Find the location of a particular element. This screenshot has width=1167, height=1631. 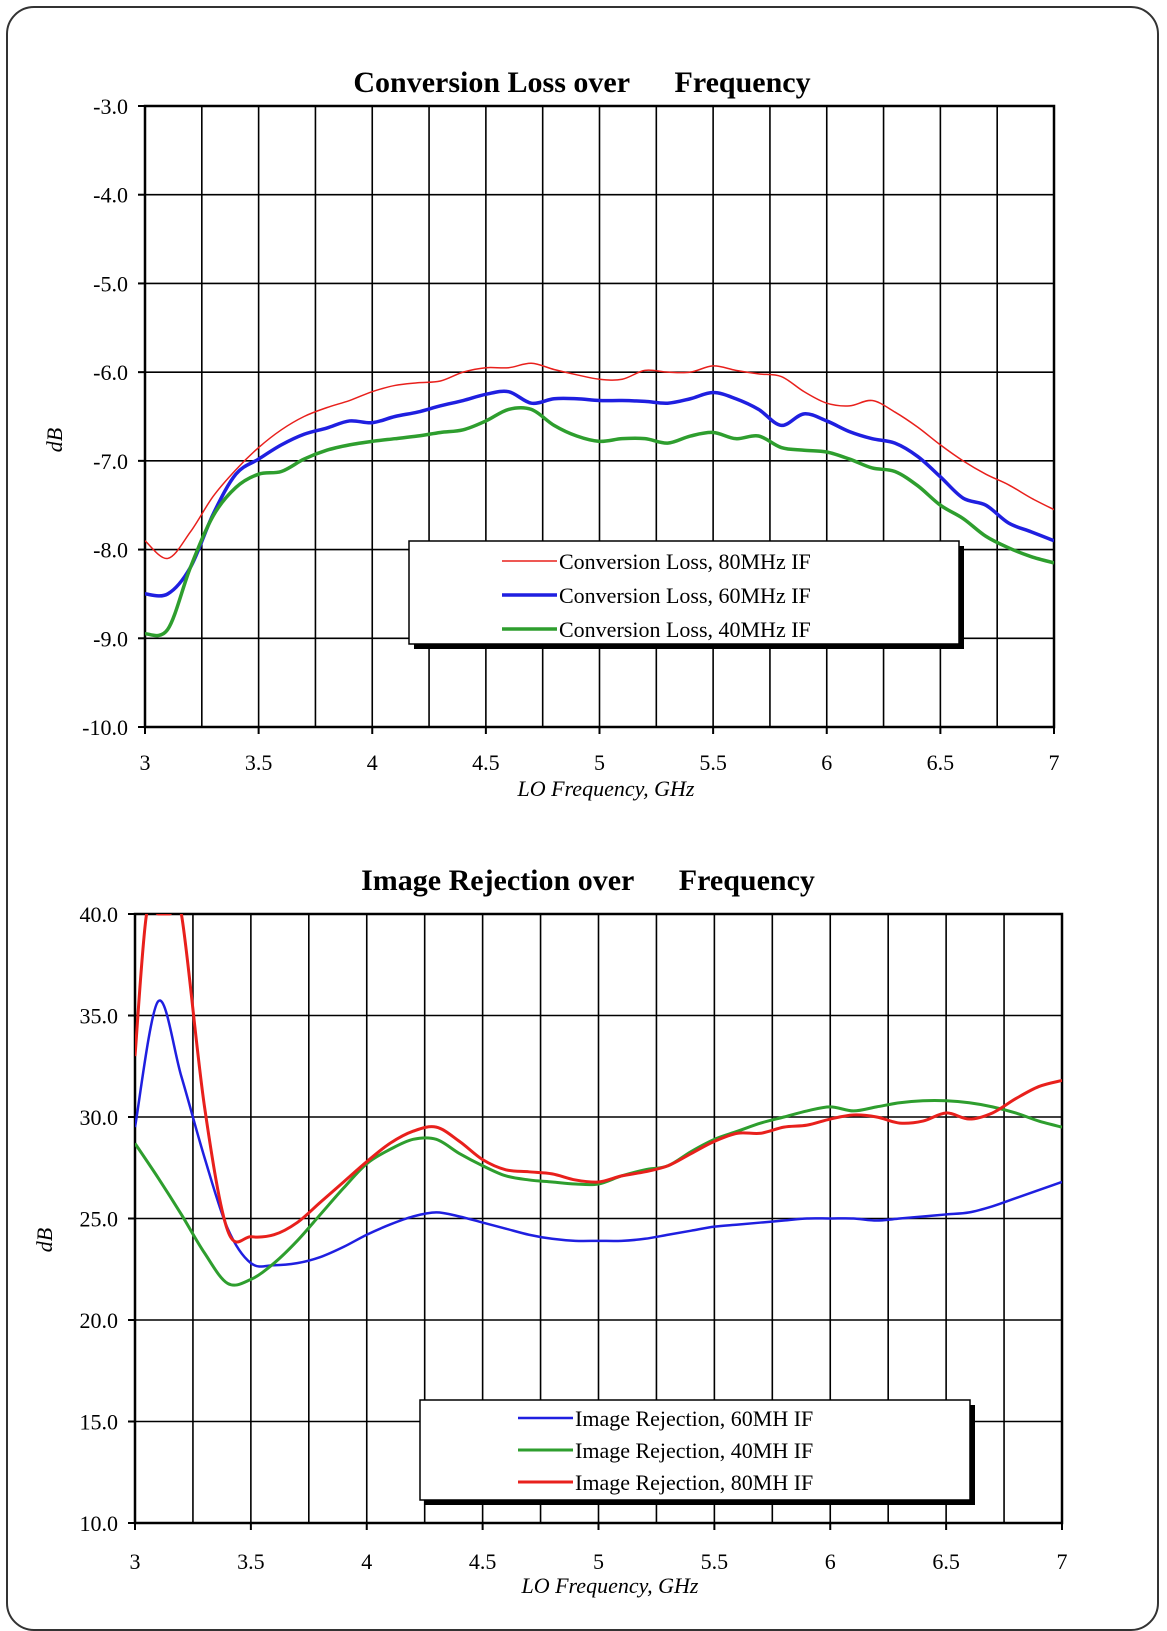

chart1-xtick-label: 6 is located at coordinates (826, 762).